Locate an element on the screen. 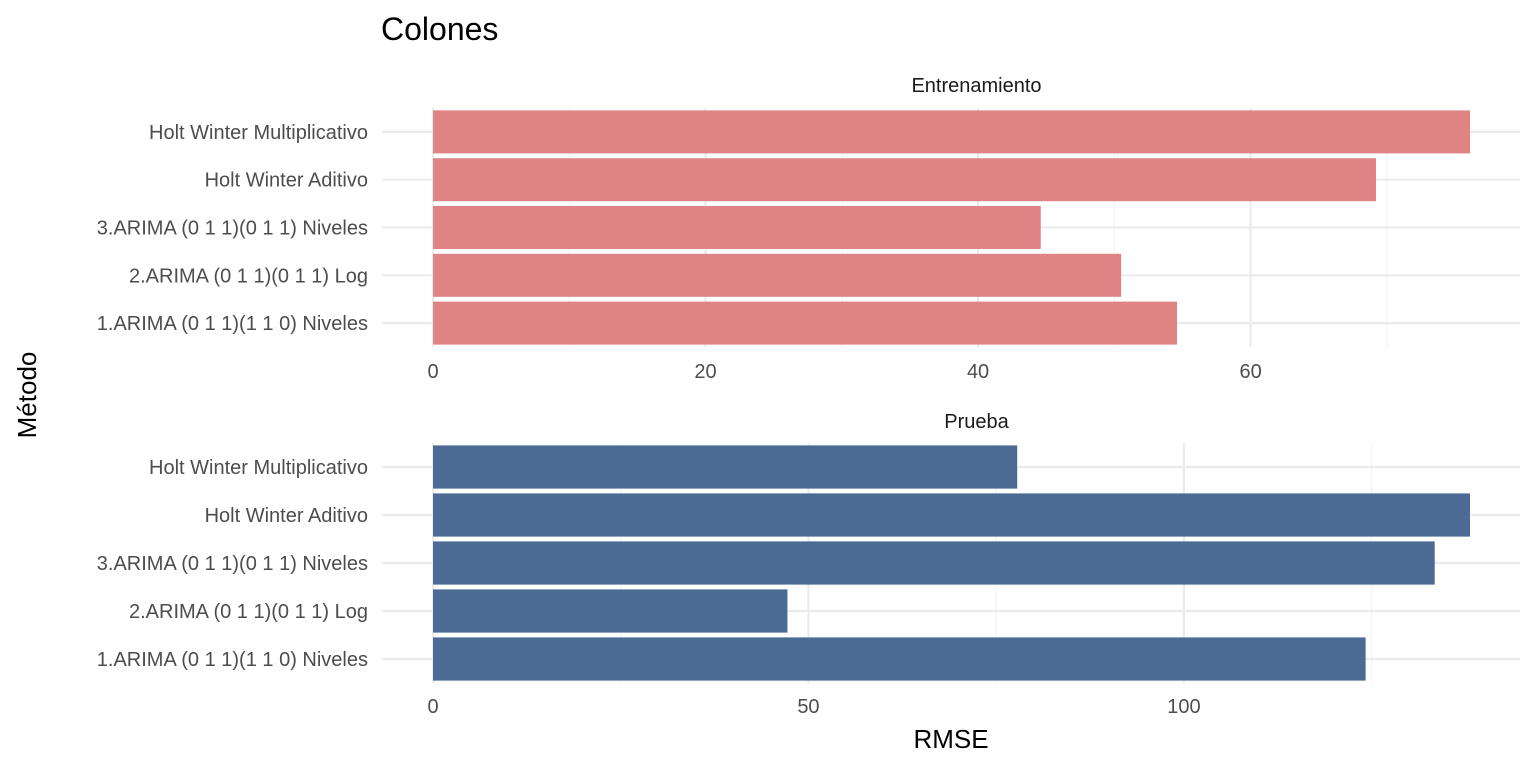 The height and width of the screenshot is (768, 1536). x-tick-label: 20 is located at coordinates (705, 372).